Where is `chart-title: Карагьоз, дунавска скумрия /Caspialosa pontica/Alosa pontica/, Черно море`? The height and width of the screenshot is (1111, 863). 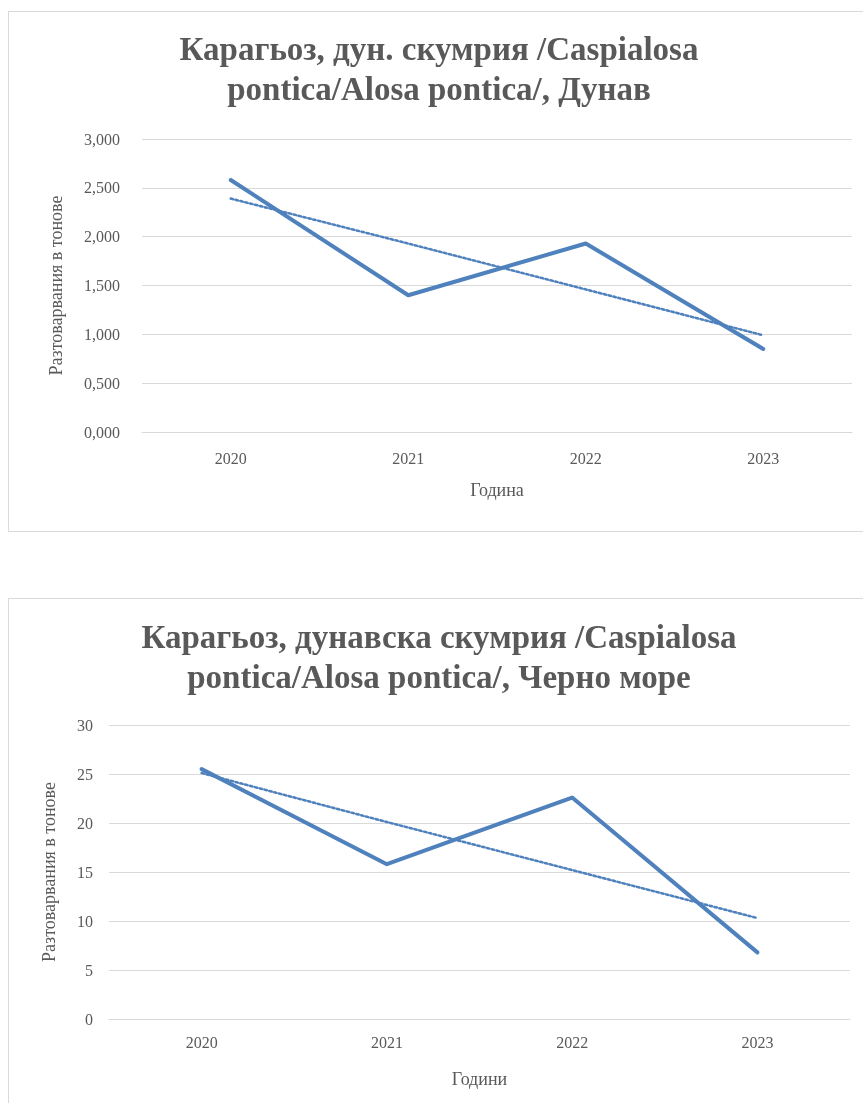
chart-title: Карагьоз, дунавска скумрия /Caspialosa pontica/Alosa pontica/, Черно море is located at coordinates (439, 657).